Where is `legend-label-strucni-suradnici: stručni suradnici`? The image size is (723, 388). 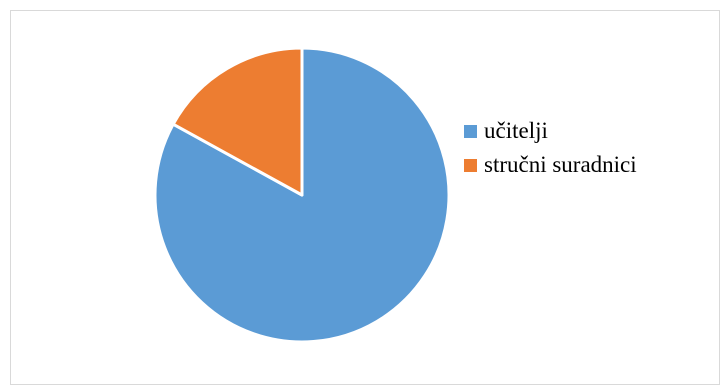 legend-label-strucni-suradnici: stručni suradnici is located at coordinates (560, 164).